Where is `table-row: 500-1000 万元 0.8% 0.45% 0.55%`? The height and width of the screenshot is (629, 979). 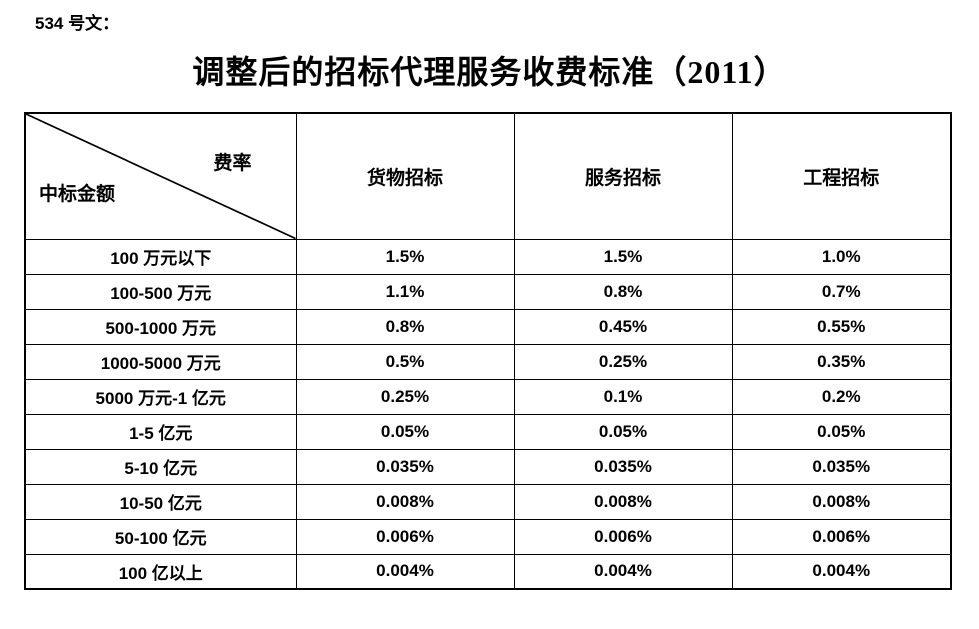 table-row: 500-1000 万元 0.8% 0.45% 0.55% is located at coordinates (488, 326).